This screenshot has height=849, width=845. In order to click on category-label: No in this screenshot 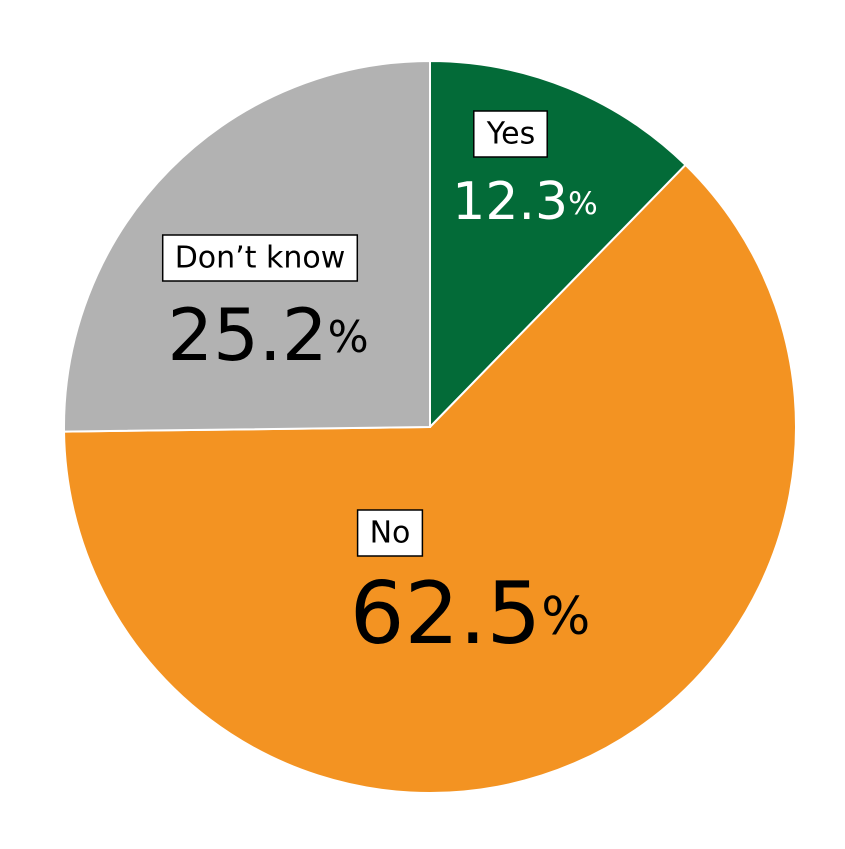, I will do `click(390, 533)`.